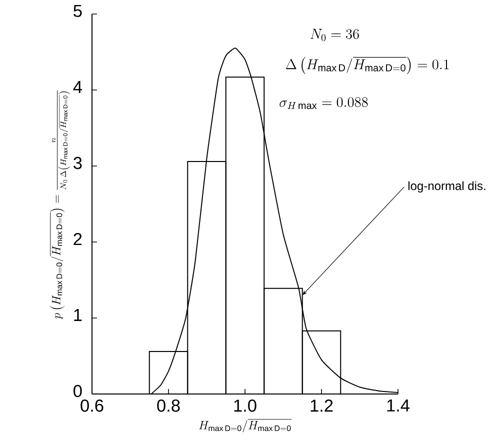 This screenshot has width=503, height=448. I want to click on x-axis-title: $H_{\mathrm{max\,D=0}}/\overline{H_{\mathrm{max\,D=0}}}$, so click(245, 425).